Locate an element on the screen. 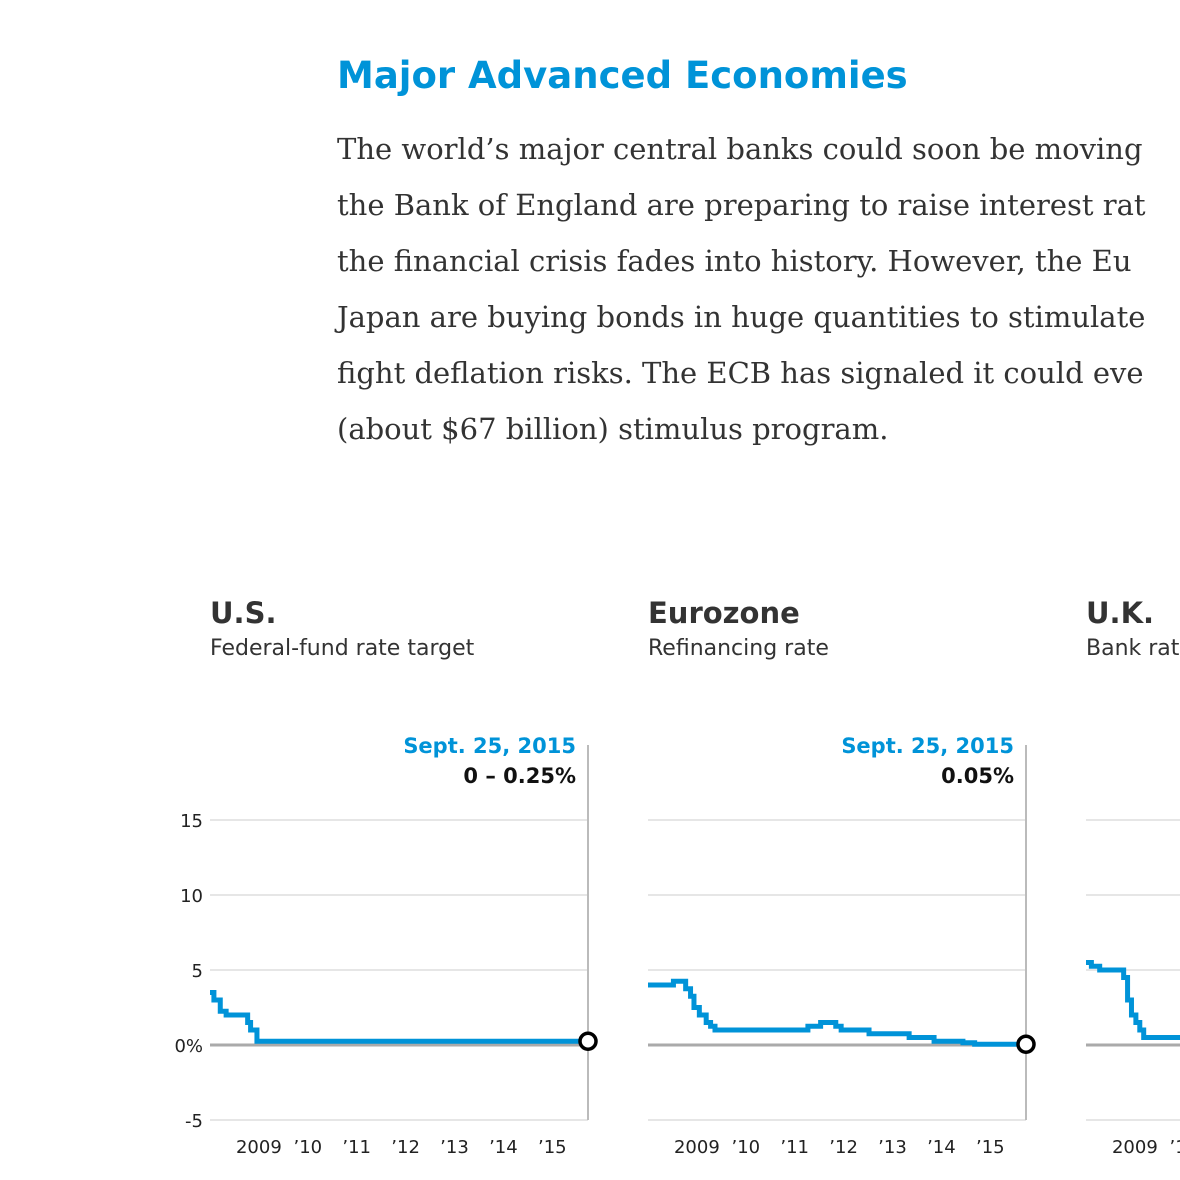 This screenshot has height=1180, width=1180. annotation-value: 0.05% is located at coordinates (977, 776).